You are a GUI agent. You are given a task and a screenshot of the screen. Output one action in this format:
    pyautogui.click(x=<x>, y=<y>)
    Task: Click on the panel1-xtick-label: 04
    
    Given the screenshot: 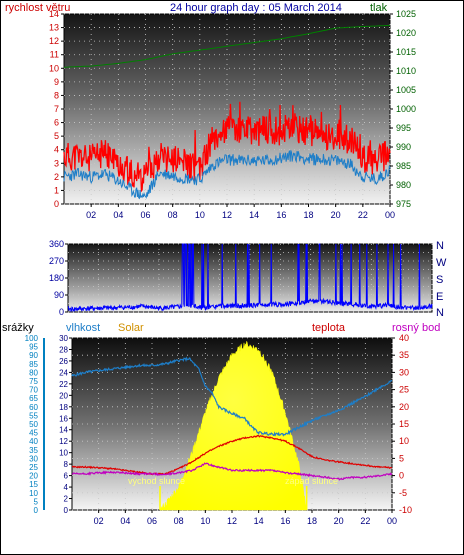 What is the action you would take?
    pyautogui.click(x=118, y=215)
    